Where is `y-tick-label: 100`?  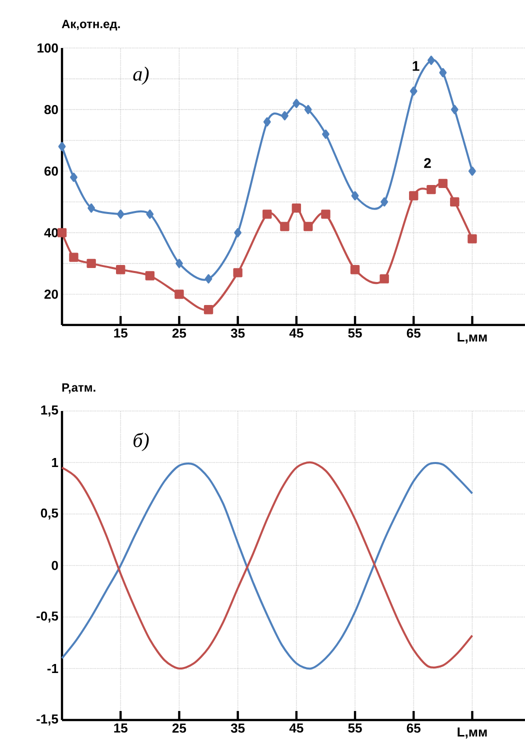
y-tick-label: 100 is located at coordinates (48, 48).